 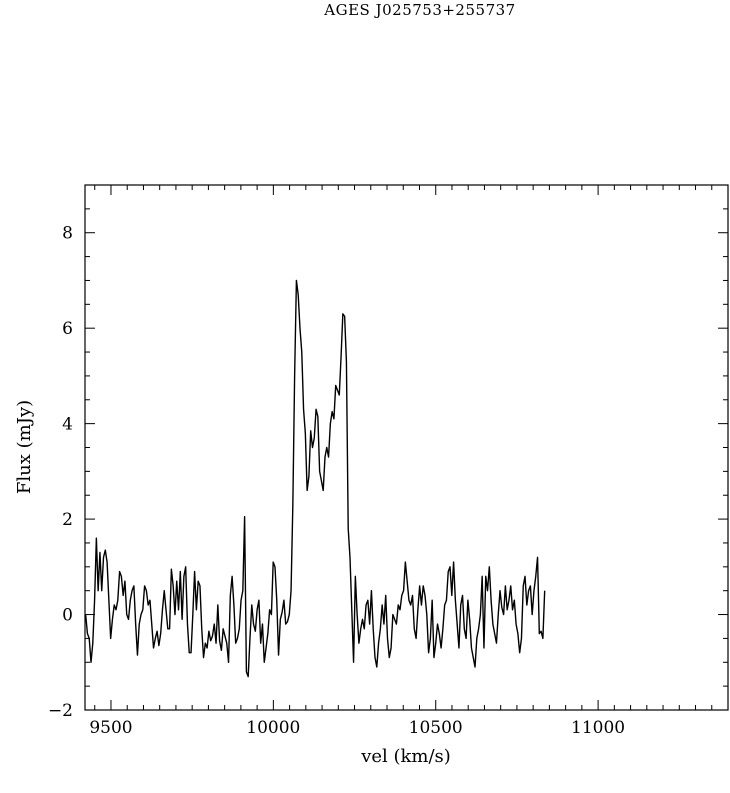 What do you see at coordinates (357, 728) in the screenshot?
I see `x-tick-labels: 9500 10000 10500 11000` at bounding box center [357, 728].